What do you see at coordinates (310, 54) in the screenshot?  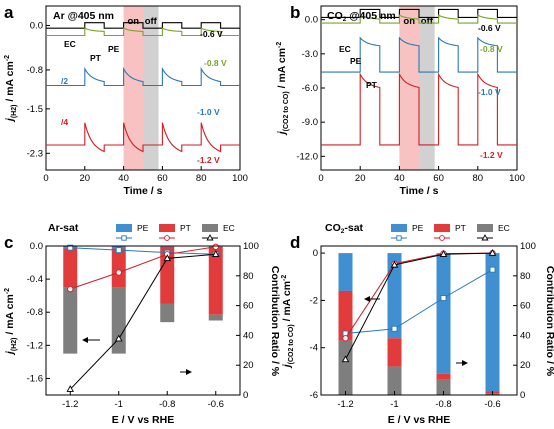 I see `b-ytick-label-1: -3.0` at bounding box center [310, 54].